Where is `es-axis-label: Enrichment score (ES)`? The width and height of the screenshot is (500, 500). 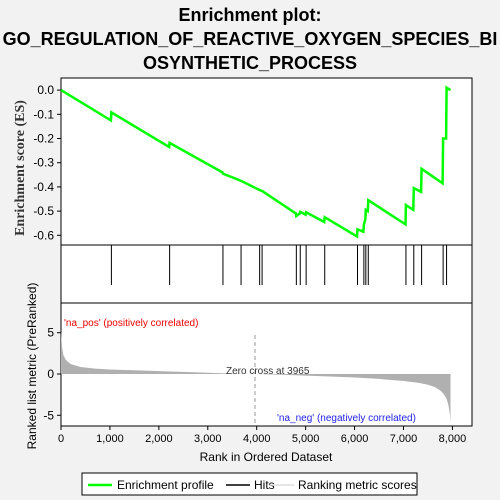 es-axis-label: Enrichment score (ES) is located at coordinates (20, 168).